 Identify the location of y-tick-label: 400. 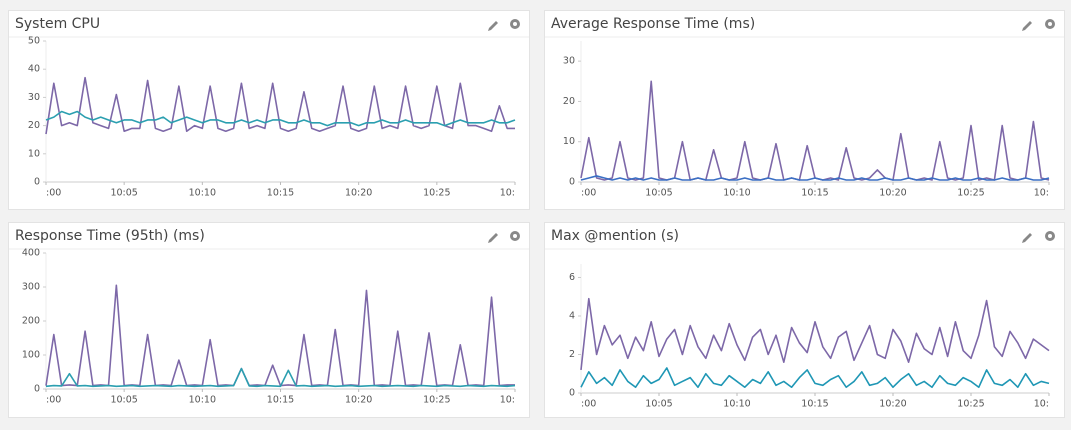
(31, 253).